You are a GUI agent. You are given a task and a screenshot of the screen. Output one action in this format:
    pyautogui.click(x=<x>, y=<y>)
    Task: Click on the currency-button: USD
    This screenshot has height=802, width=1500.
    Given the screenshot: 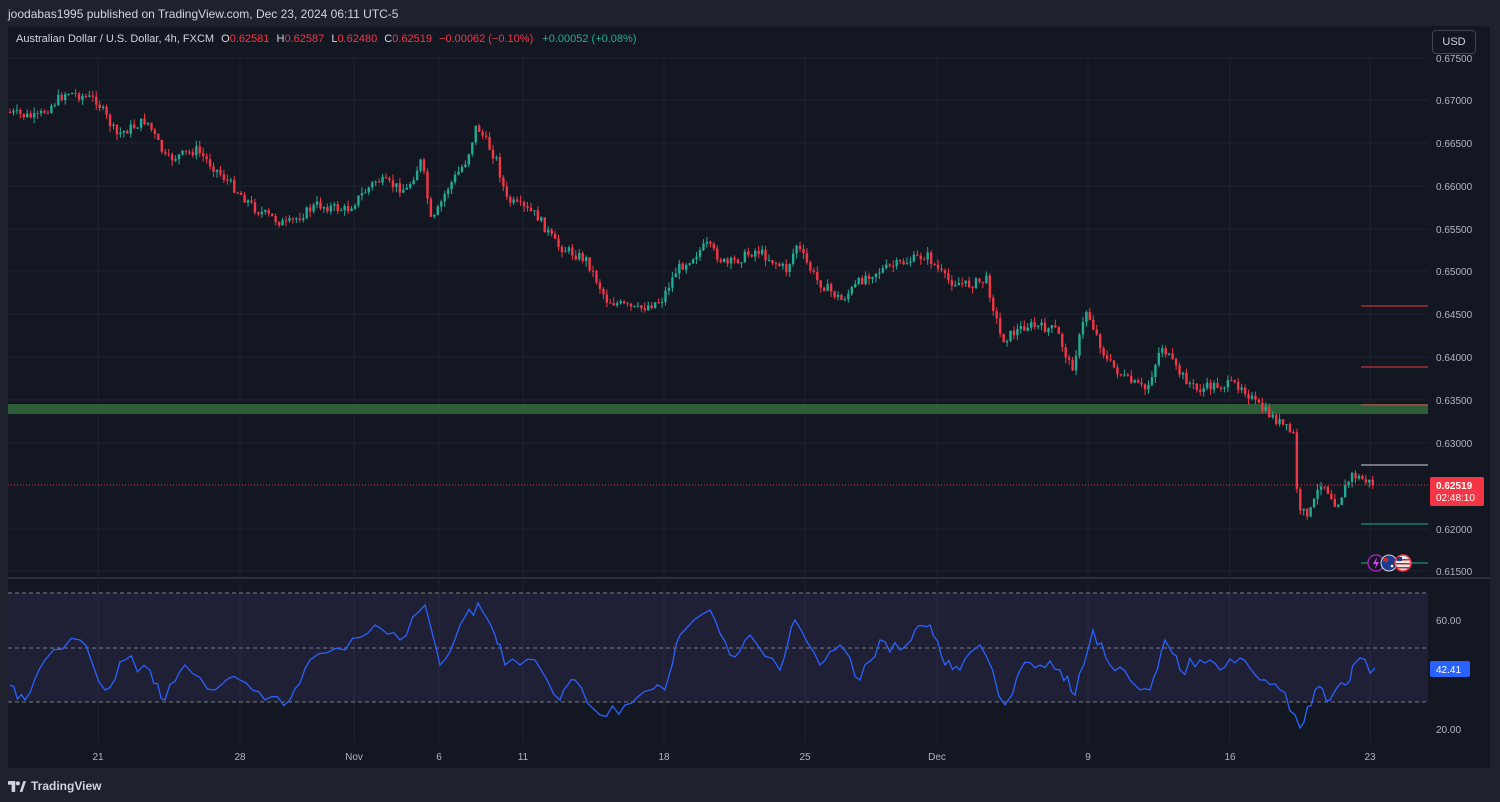 What is the action you would take?
    pyautogui.click(x=1454, y=42)
    